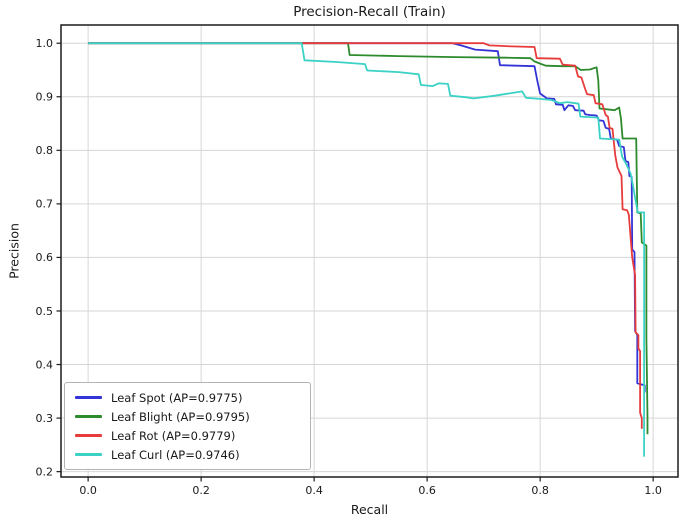 This screenshot has width=685, height=526. What do you see at coordinates (45, 150) in the screenshot?
I see `y-tick-label: 0.8` at bounding box center [45, 150].